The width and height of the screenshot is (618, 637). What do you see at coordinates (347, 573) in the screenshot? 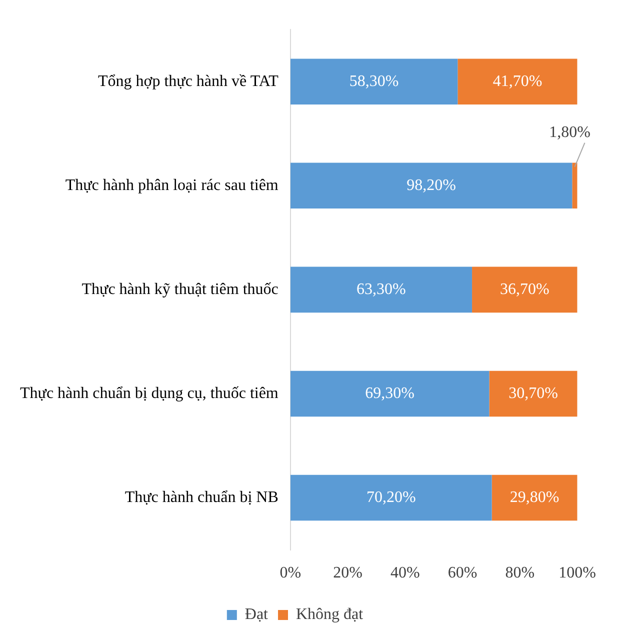
I see `x-tick-label: 20%` at bounding box center [347, 573].